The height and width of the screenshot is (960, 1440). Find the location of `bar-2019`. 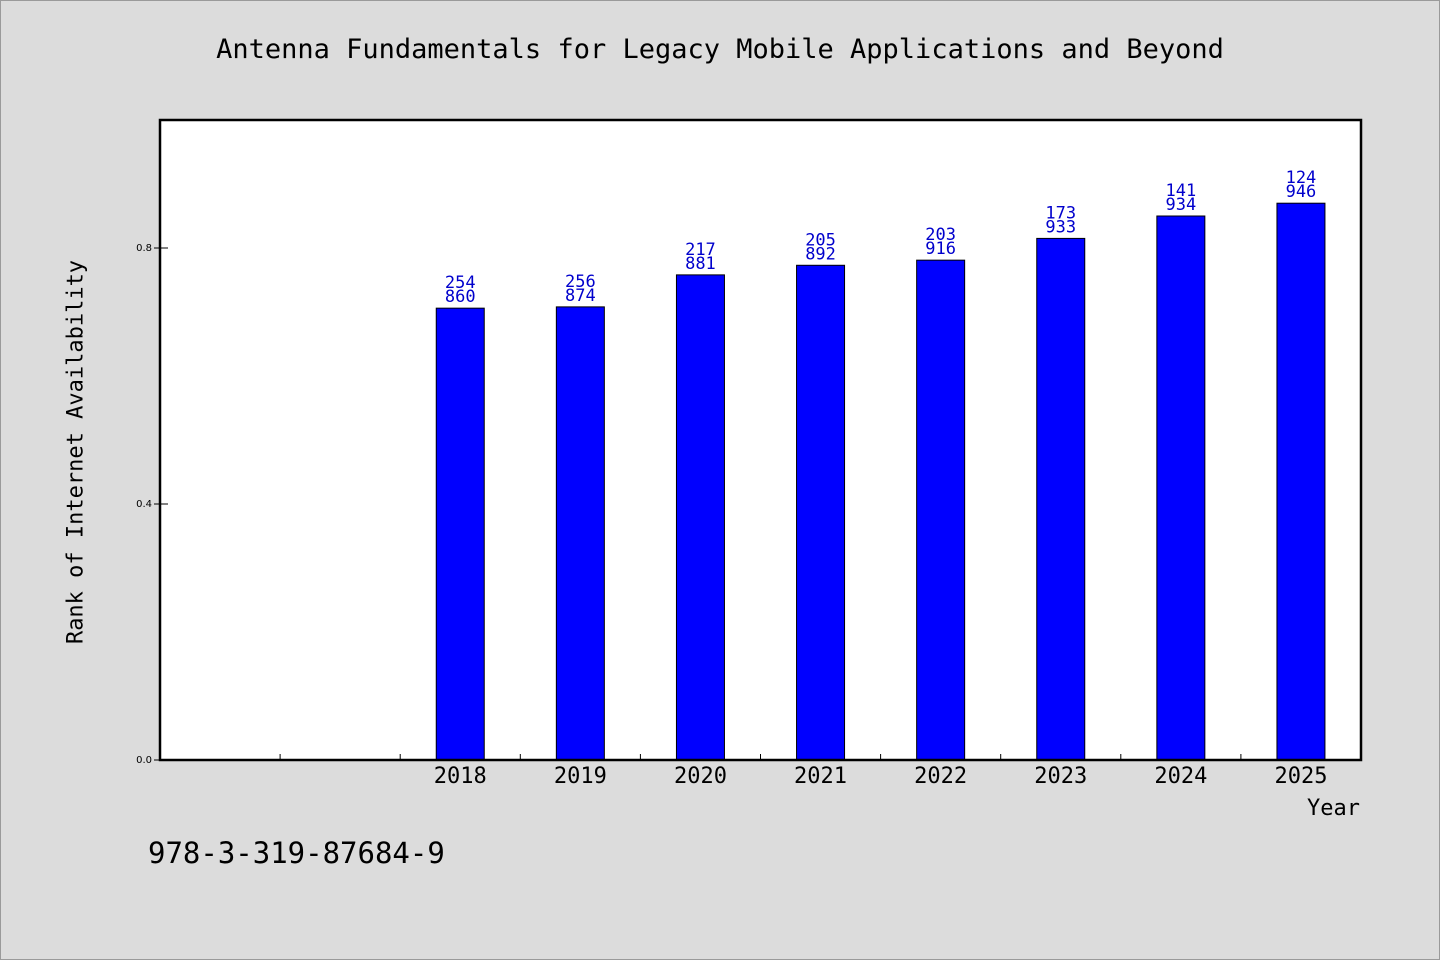

bar-2019 is located at coordinates (580, 533).